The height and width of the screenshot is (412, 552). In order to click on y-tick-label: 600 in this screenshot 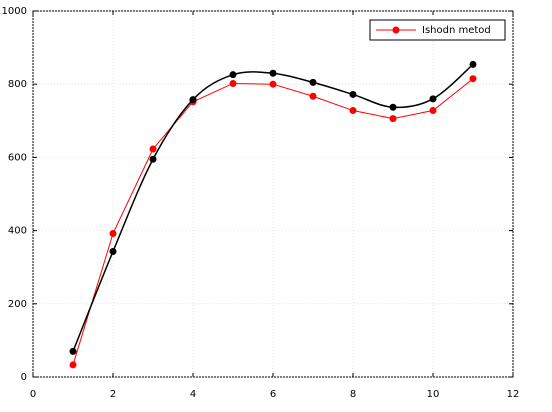, I will do `click(17, 157)`.